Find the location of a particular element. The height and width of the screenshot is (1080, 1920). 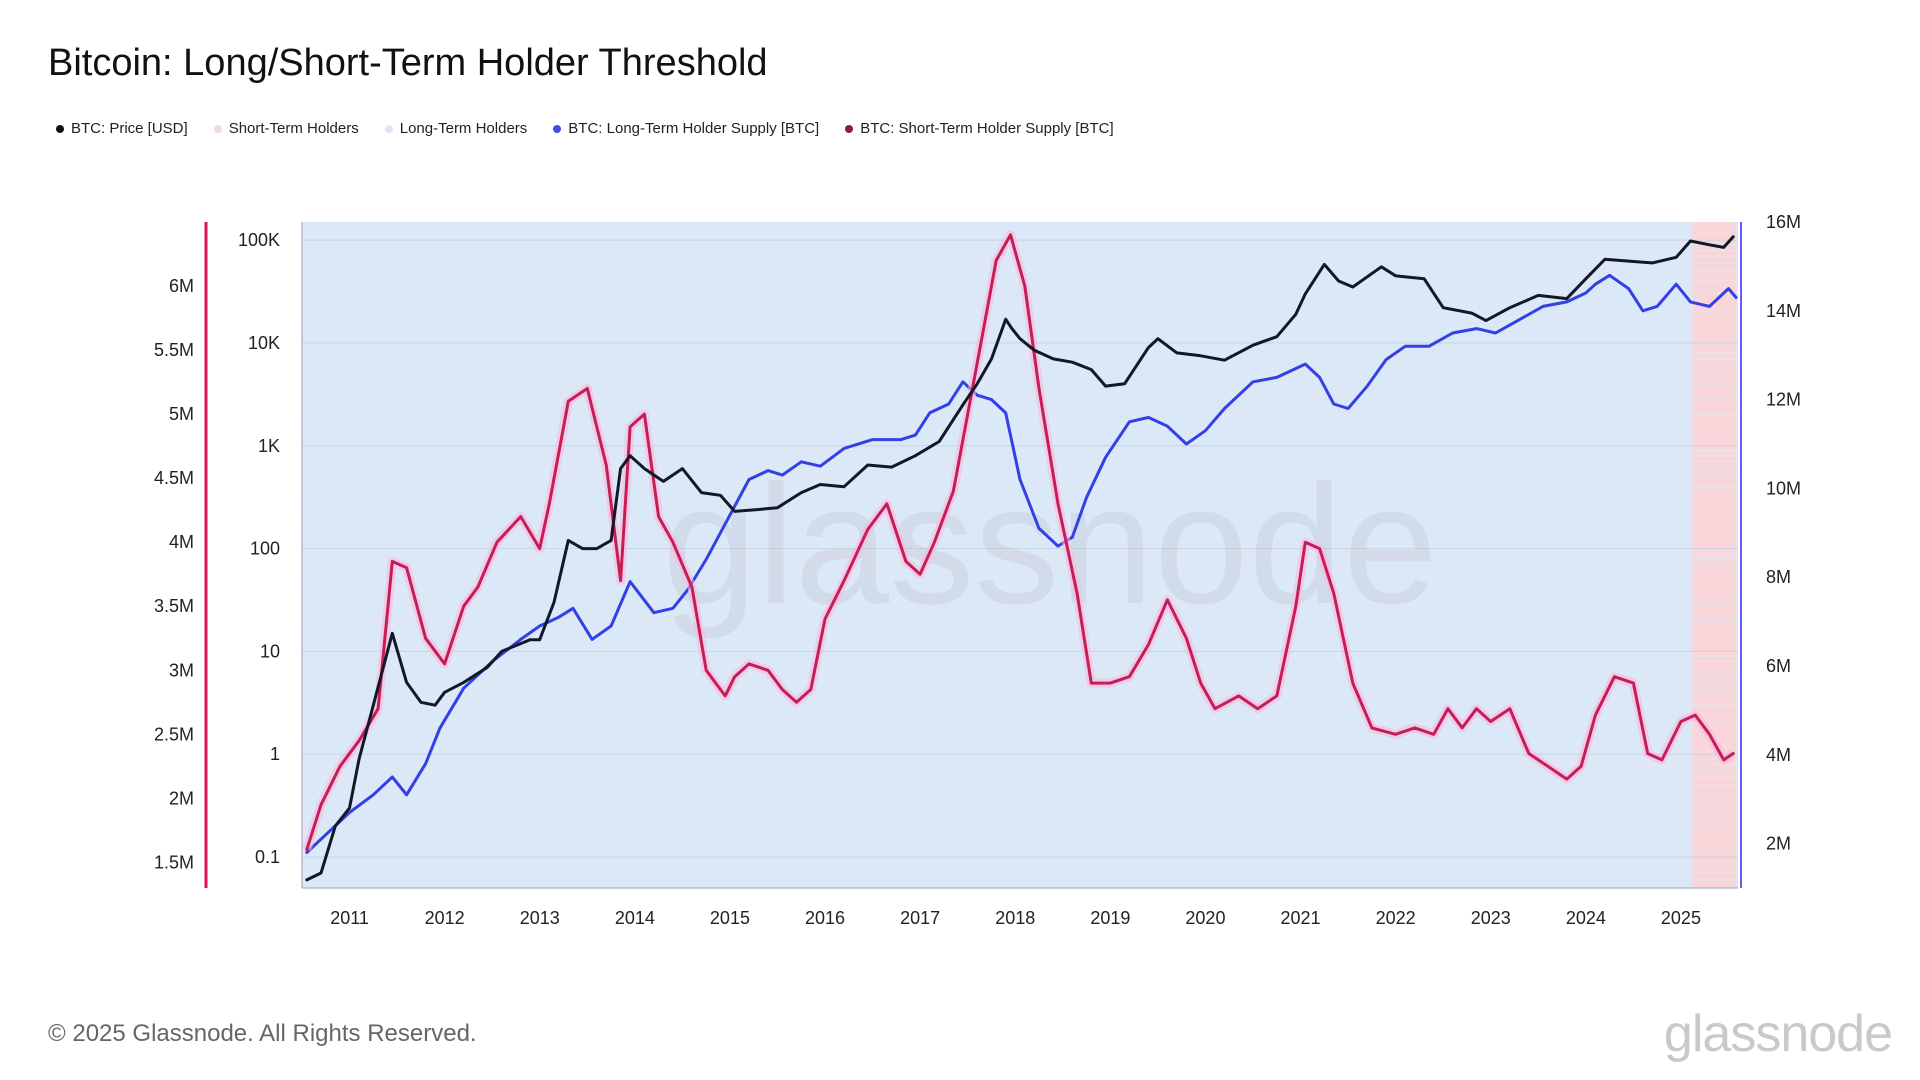

x-tick-label: 2017 is located at coordinates (920, 918).